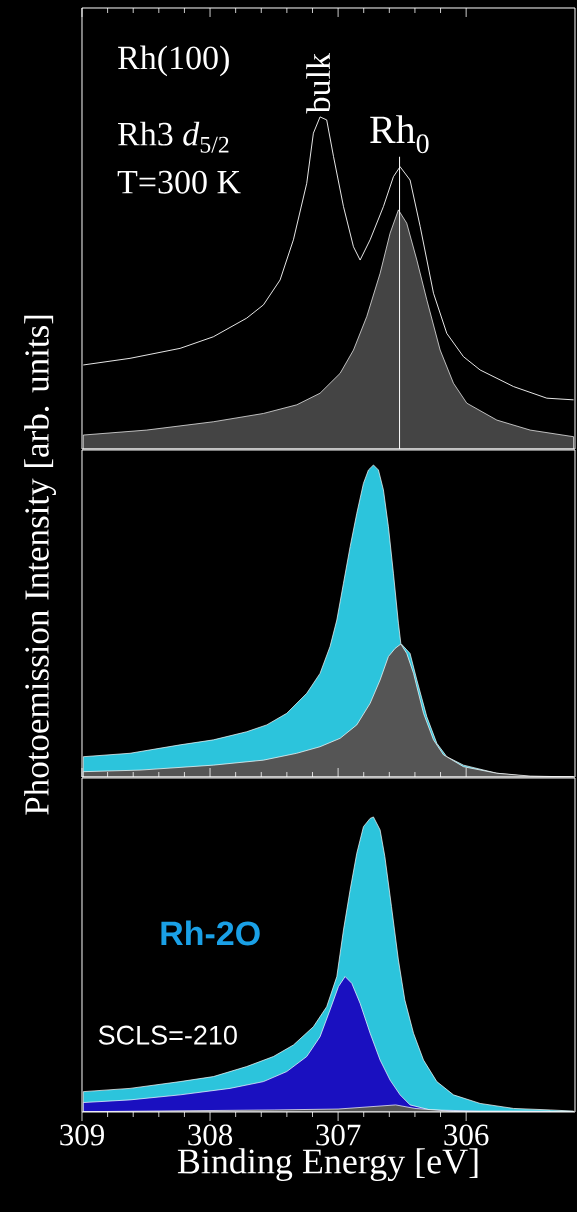 This screenshot has height=1212, width=577. Describe the element at coordinates (210, 1135) in the screenshot. I see `x-tick-label: 308` at that location.